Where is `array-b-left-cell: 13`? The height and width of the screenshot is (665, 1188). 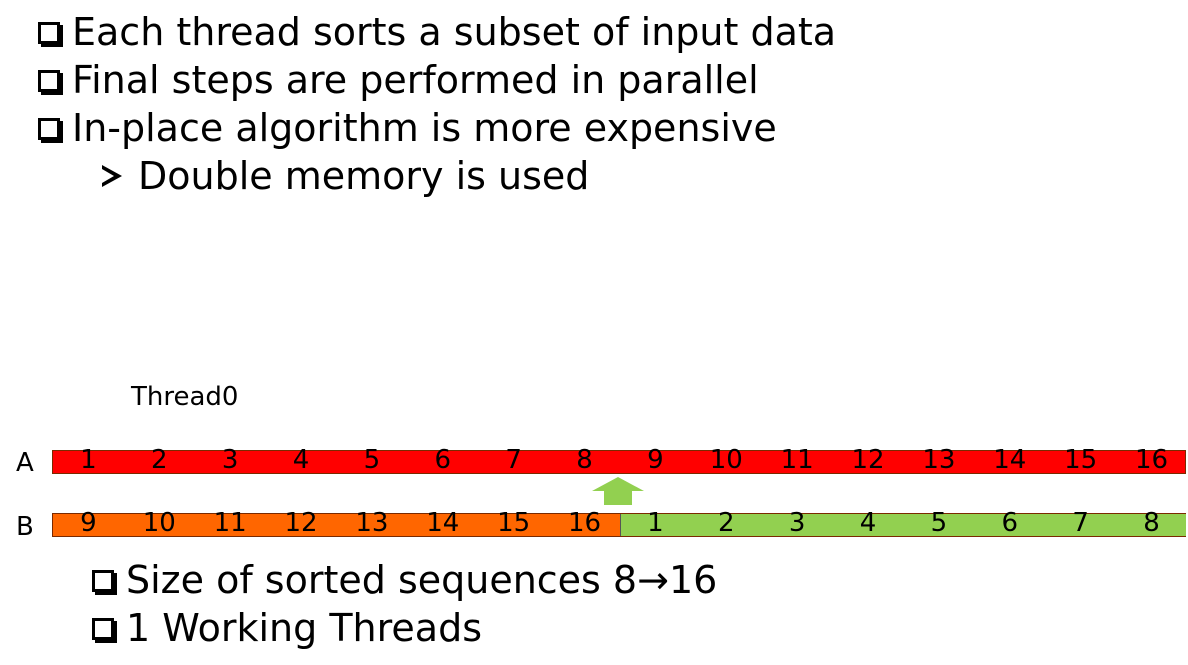
array-b-left-cell: 13 is located at coordinates (372, 523).